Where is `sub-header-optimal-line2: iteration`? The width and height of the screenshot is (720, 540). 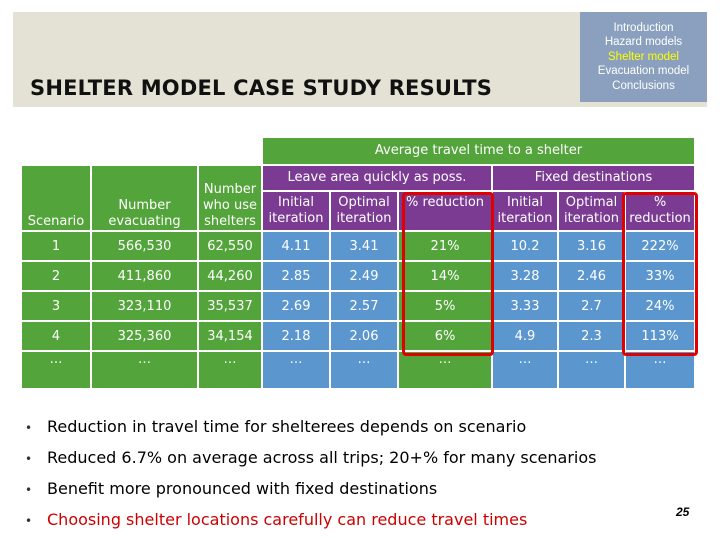
sub-header-optimal-line2: iteration is located at coordinates (364, 218).